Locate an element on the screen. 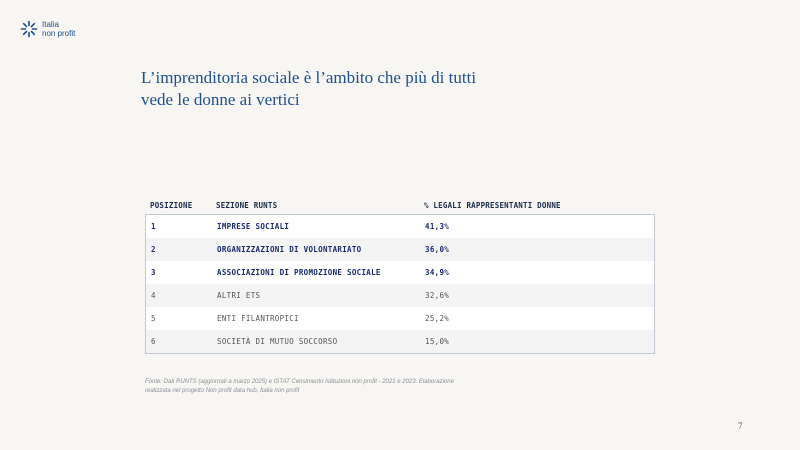 This screenshot has width=800, height=450. cell-section: SOCIETÀ DI MUTUO SOCCORSO is located at coordinates (277, 341).